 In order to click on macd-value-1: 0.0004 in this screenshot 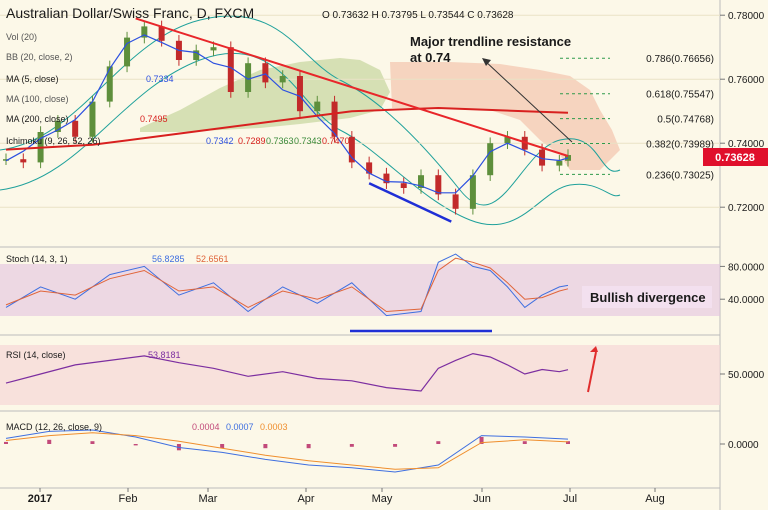, I will do `click(206, 427)`.